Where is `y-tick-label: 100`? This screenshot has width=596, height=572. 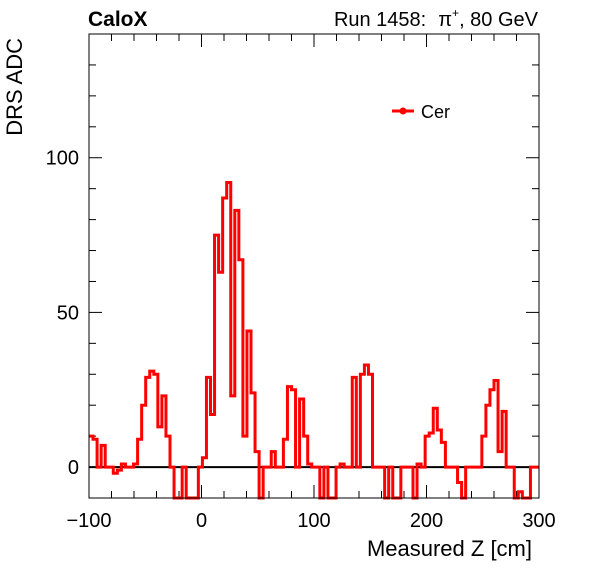 y-tick-label: 100 is located at coordinates (62, 159).